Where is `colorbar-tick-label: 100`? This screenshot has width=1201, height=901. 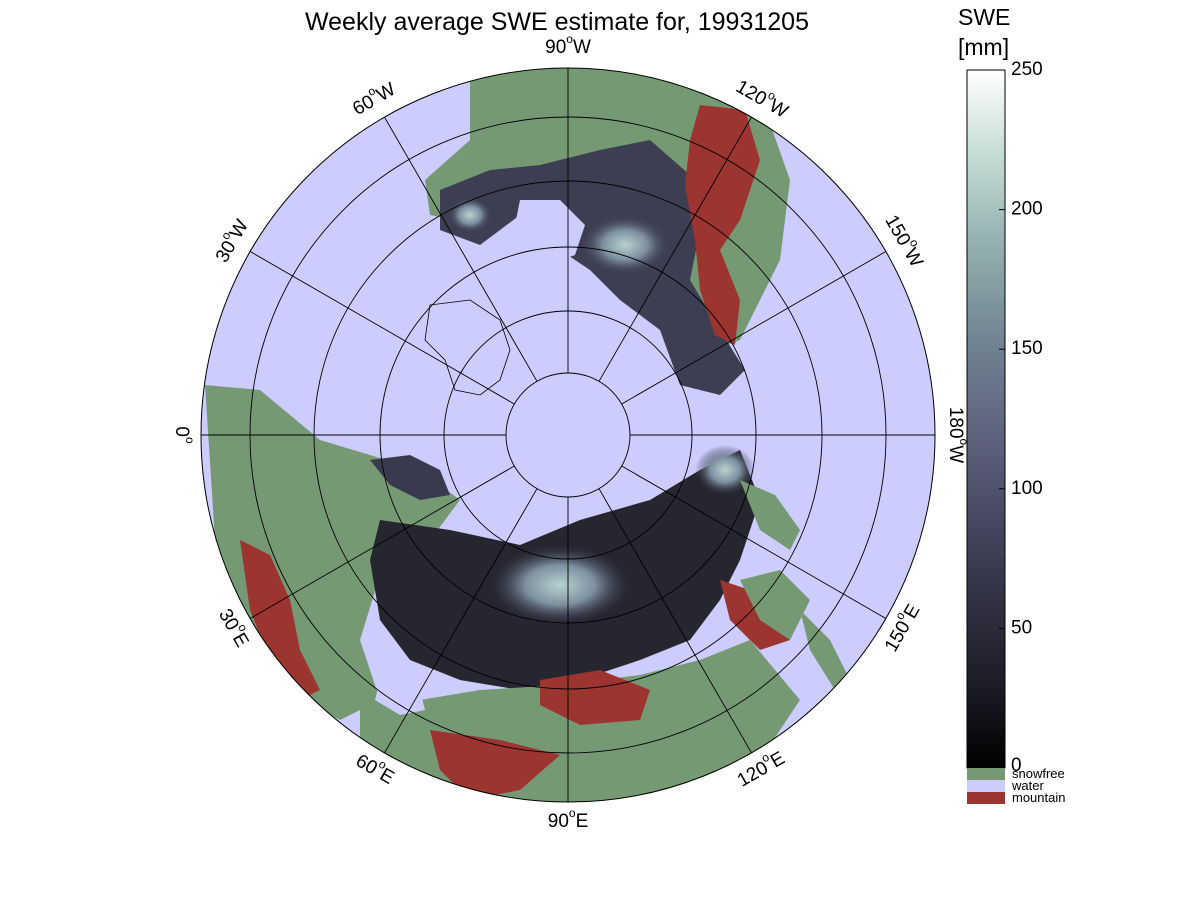
colorbar-tick-label: 100 is located at coordinates (1027, 488).